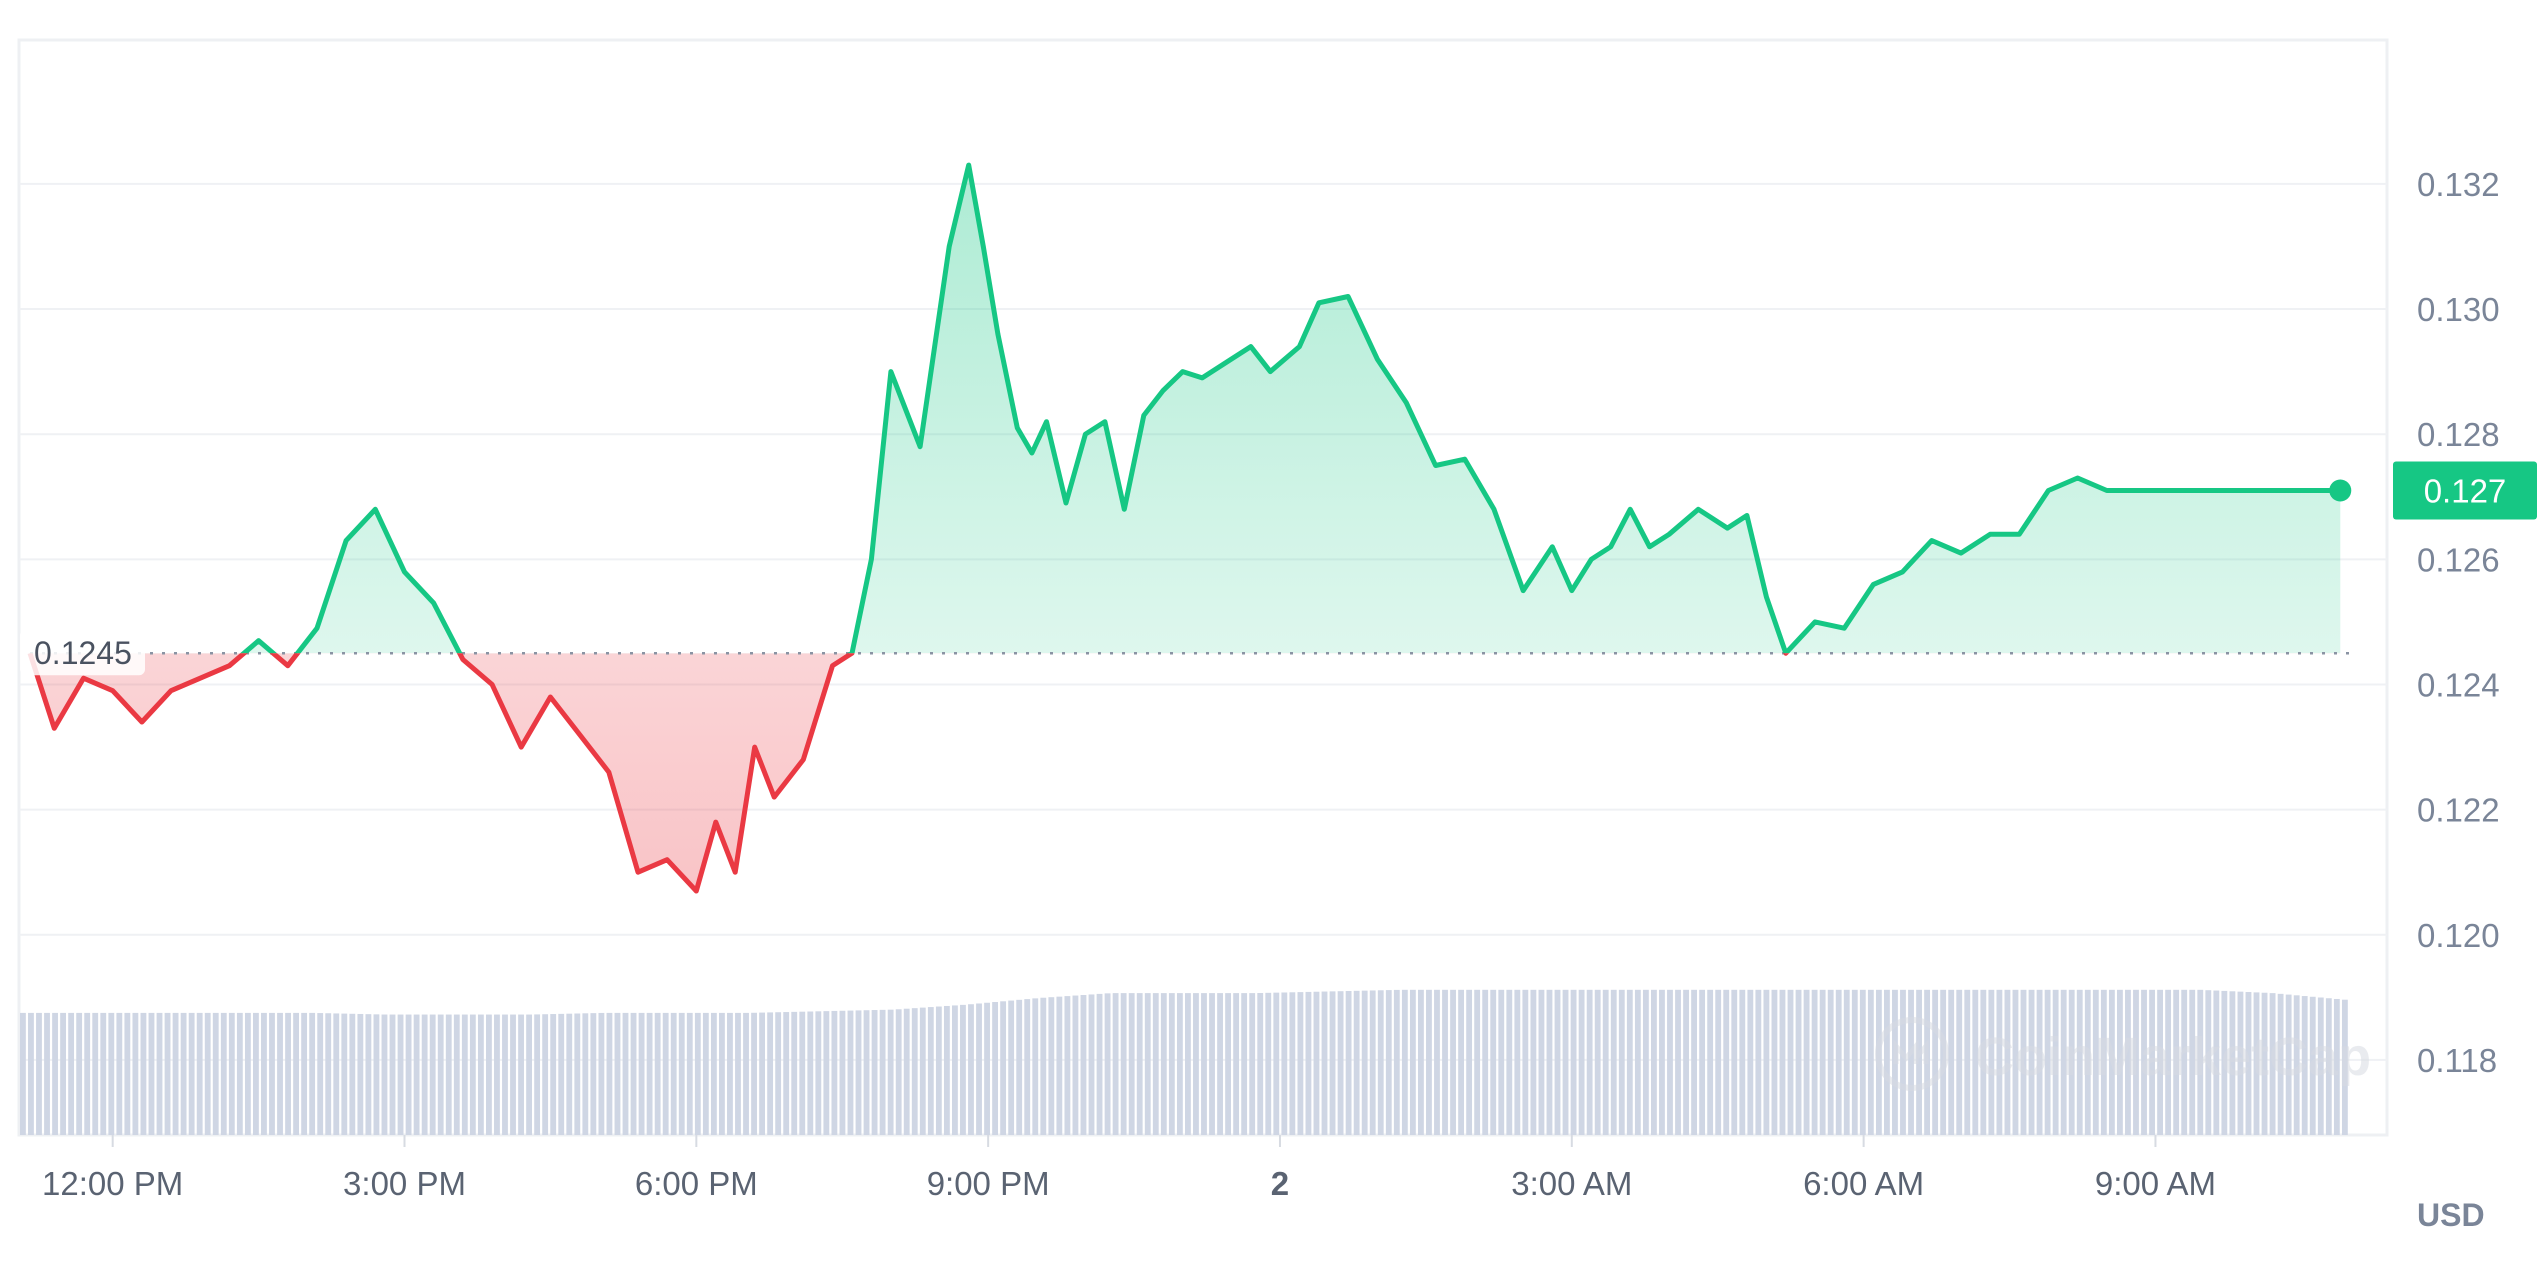 The height and width of the screenshot is (1261, 2545). I want to click on y-axis: 0.132 0.130 0.128 0.126 0.124 0.122 0.120 0.118, so click(2458, 622).